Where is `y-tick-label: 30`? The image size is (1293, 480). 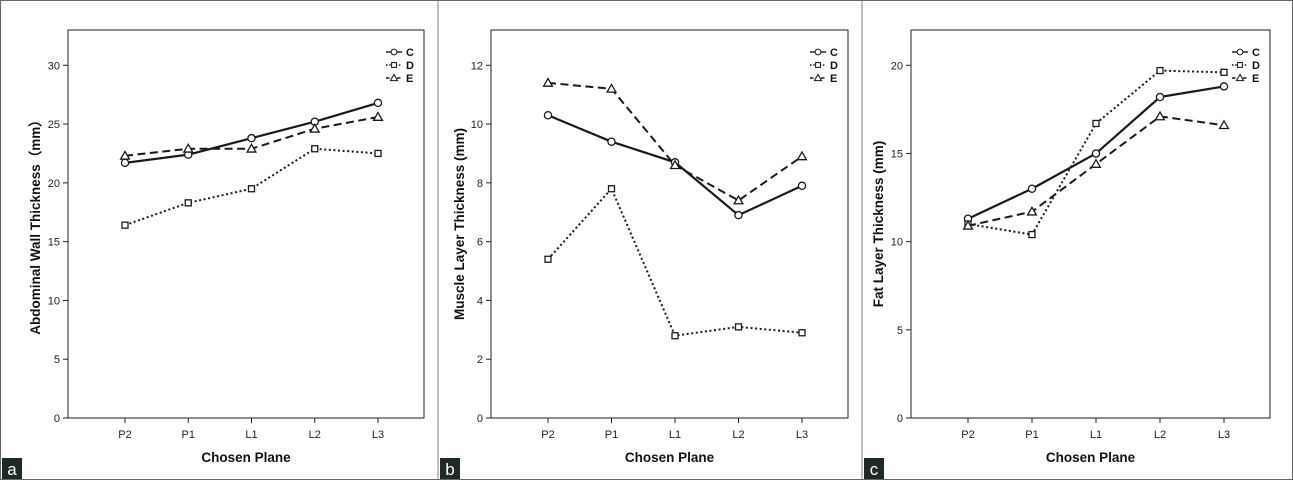
y-tick-label: 30 is located at coordinates (54, 66).